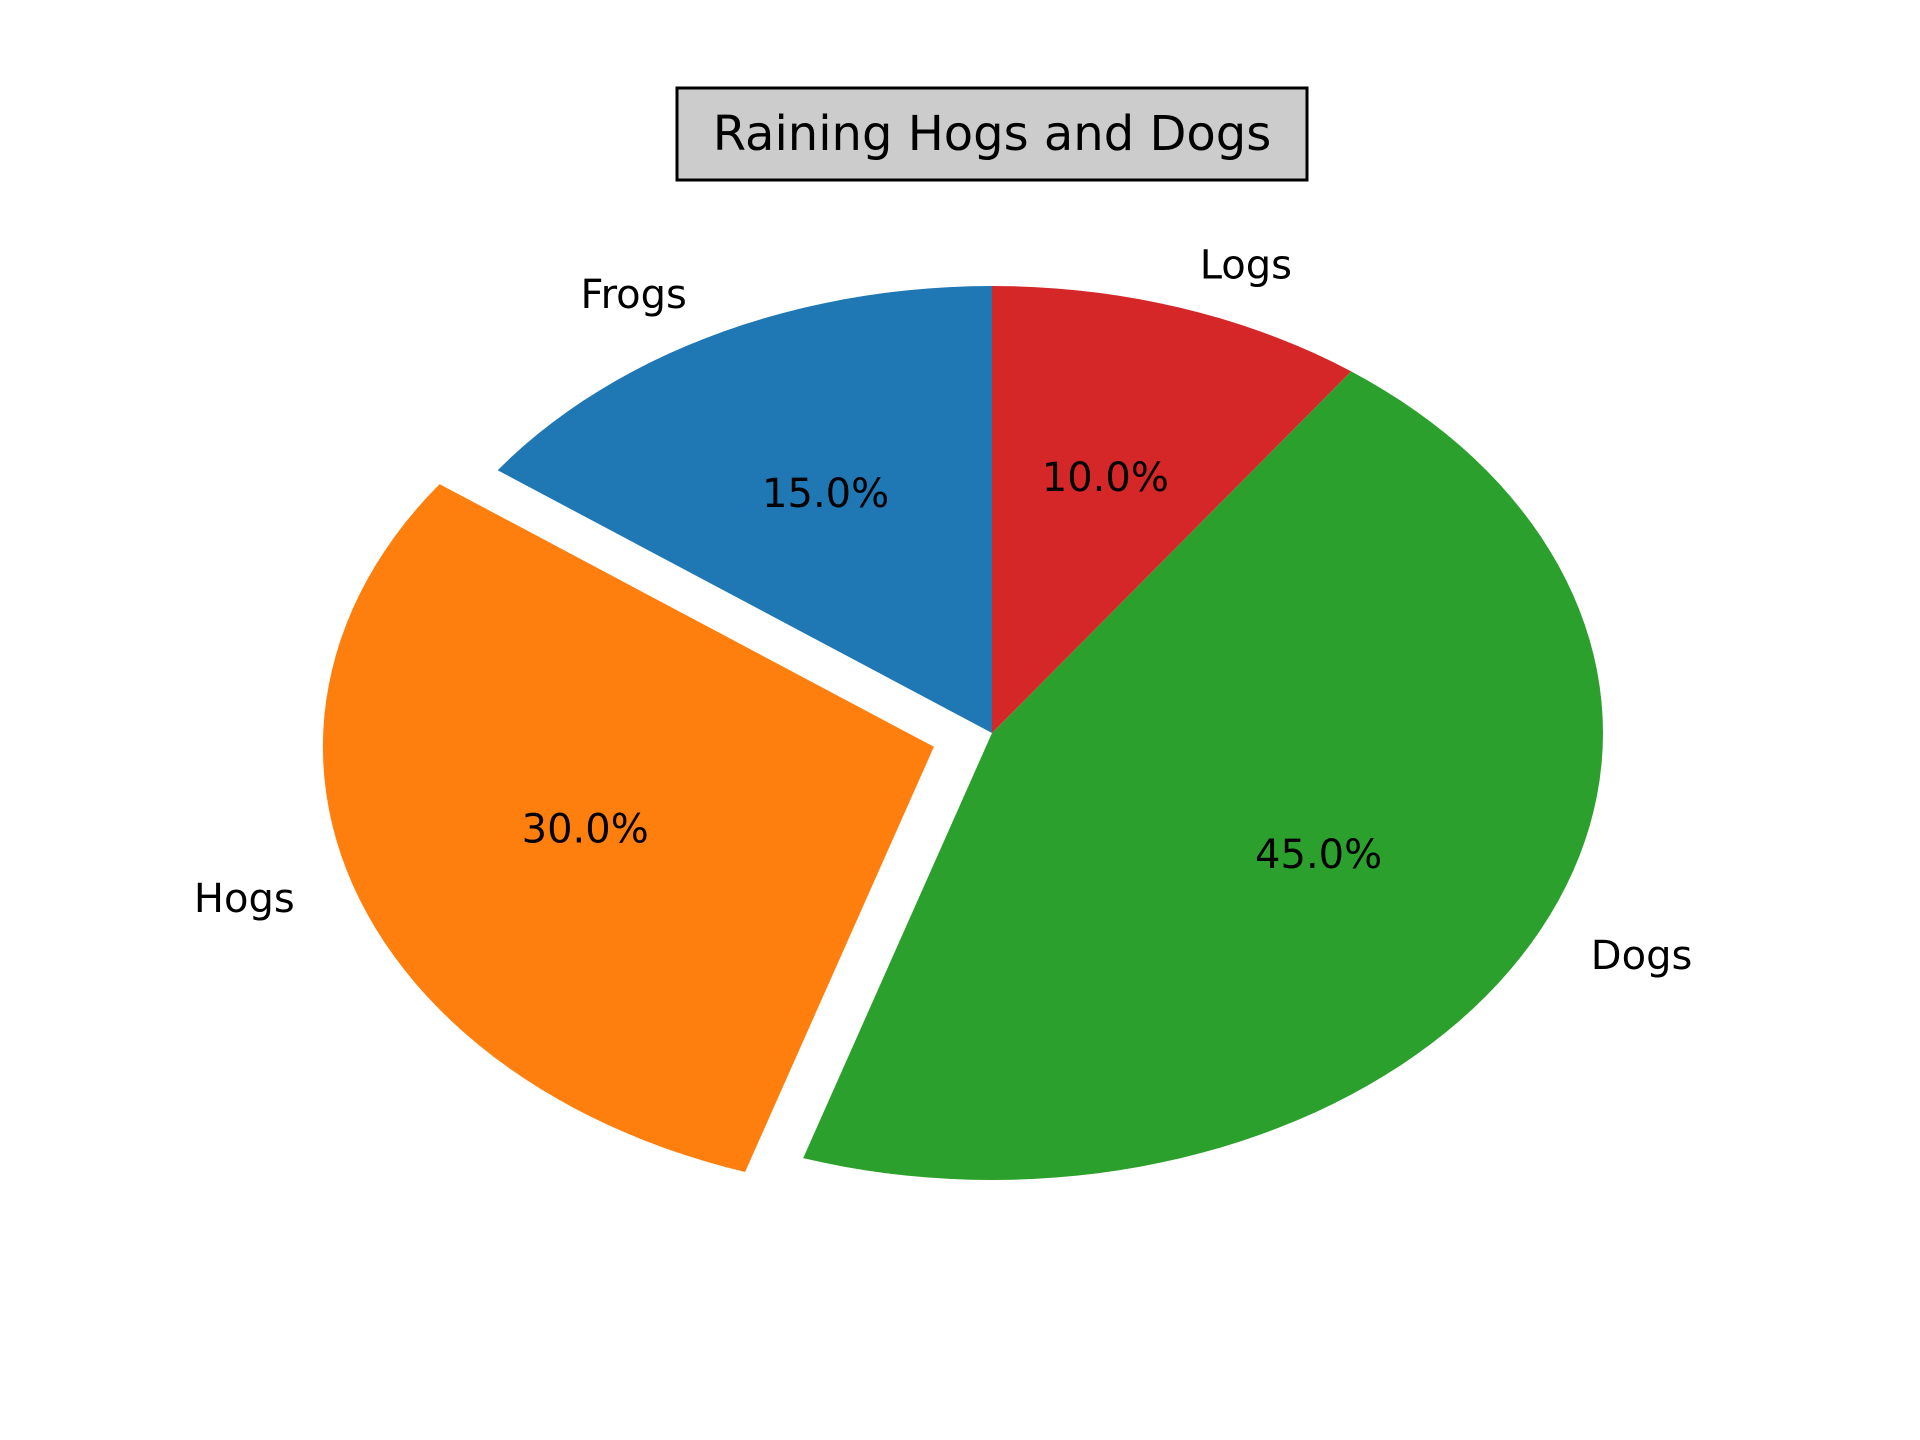 This screenshot has height=1440, width=1920. I want to click on chart-title: Raining Hogs and Dogs, so click(992, 134).